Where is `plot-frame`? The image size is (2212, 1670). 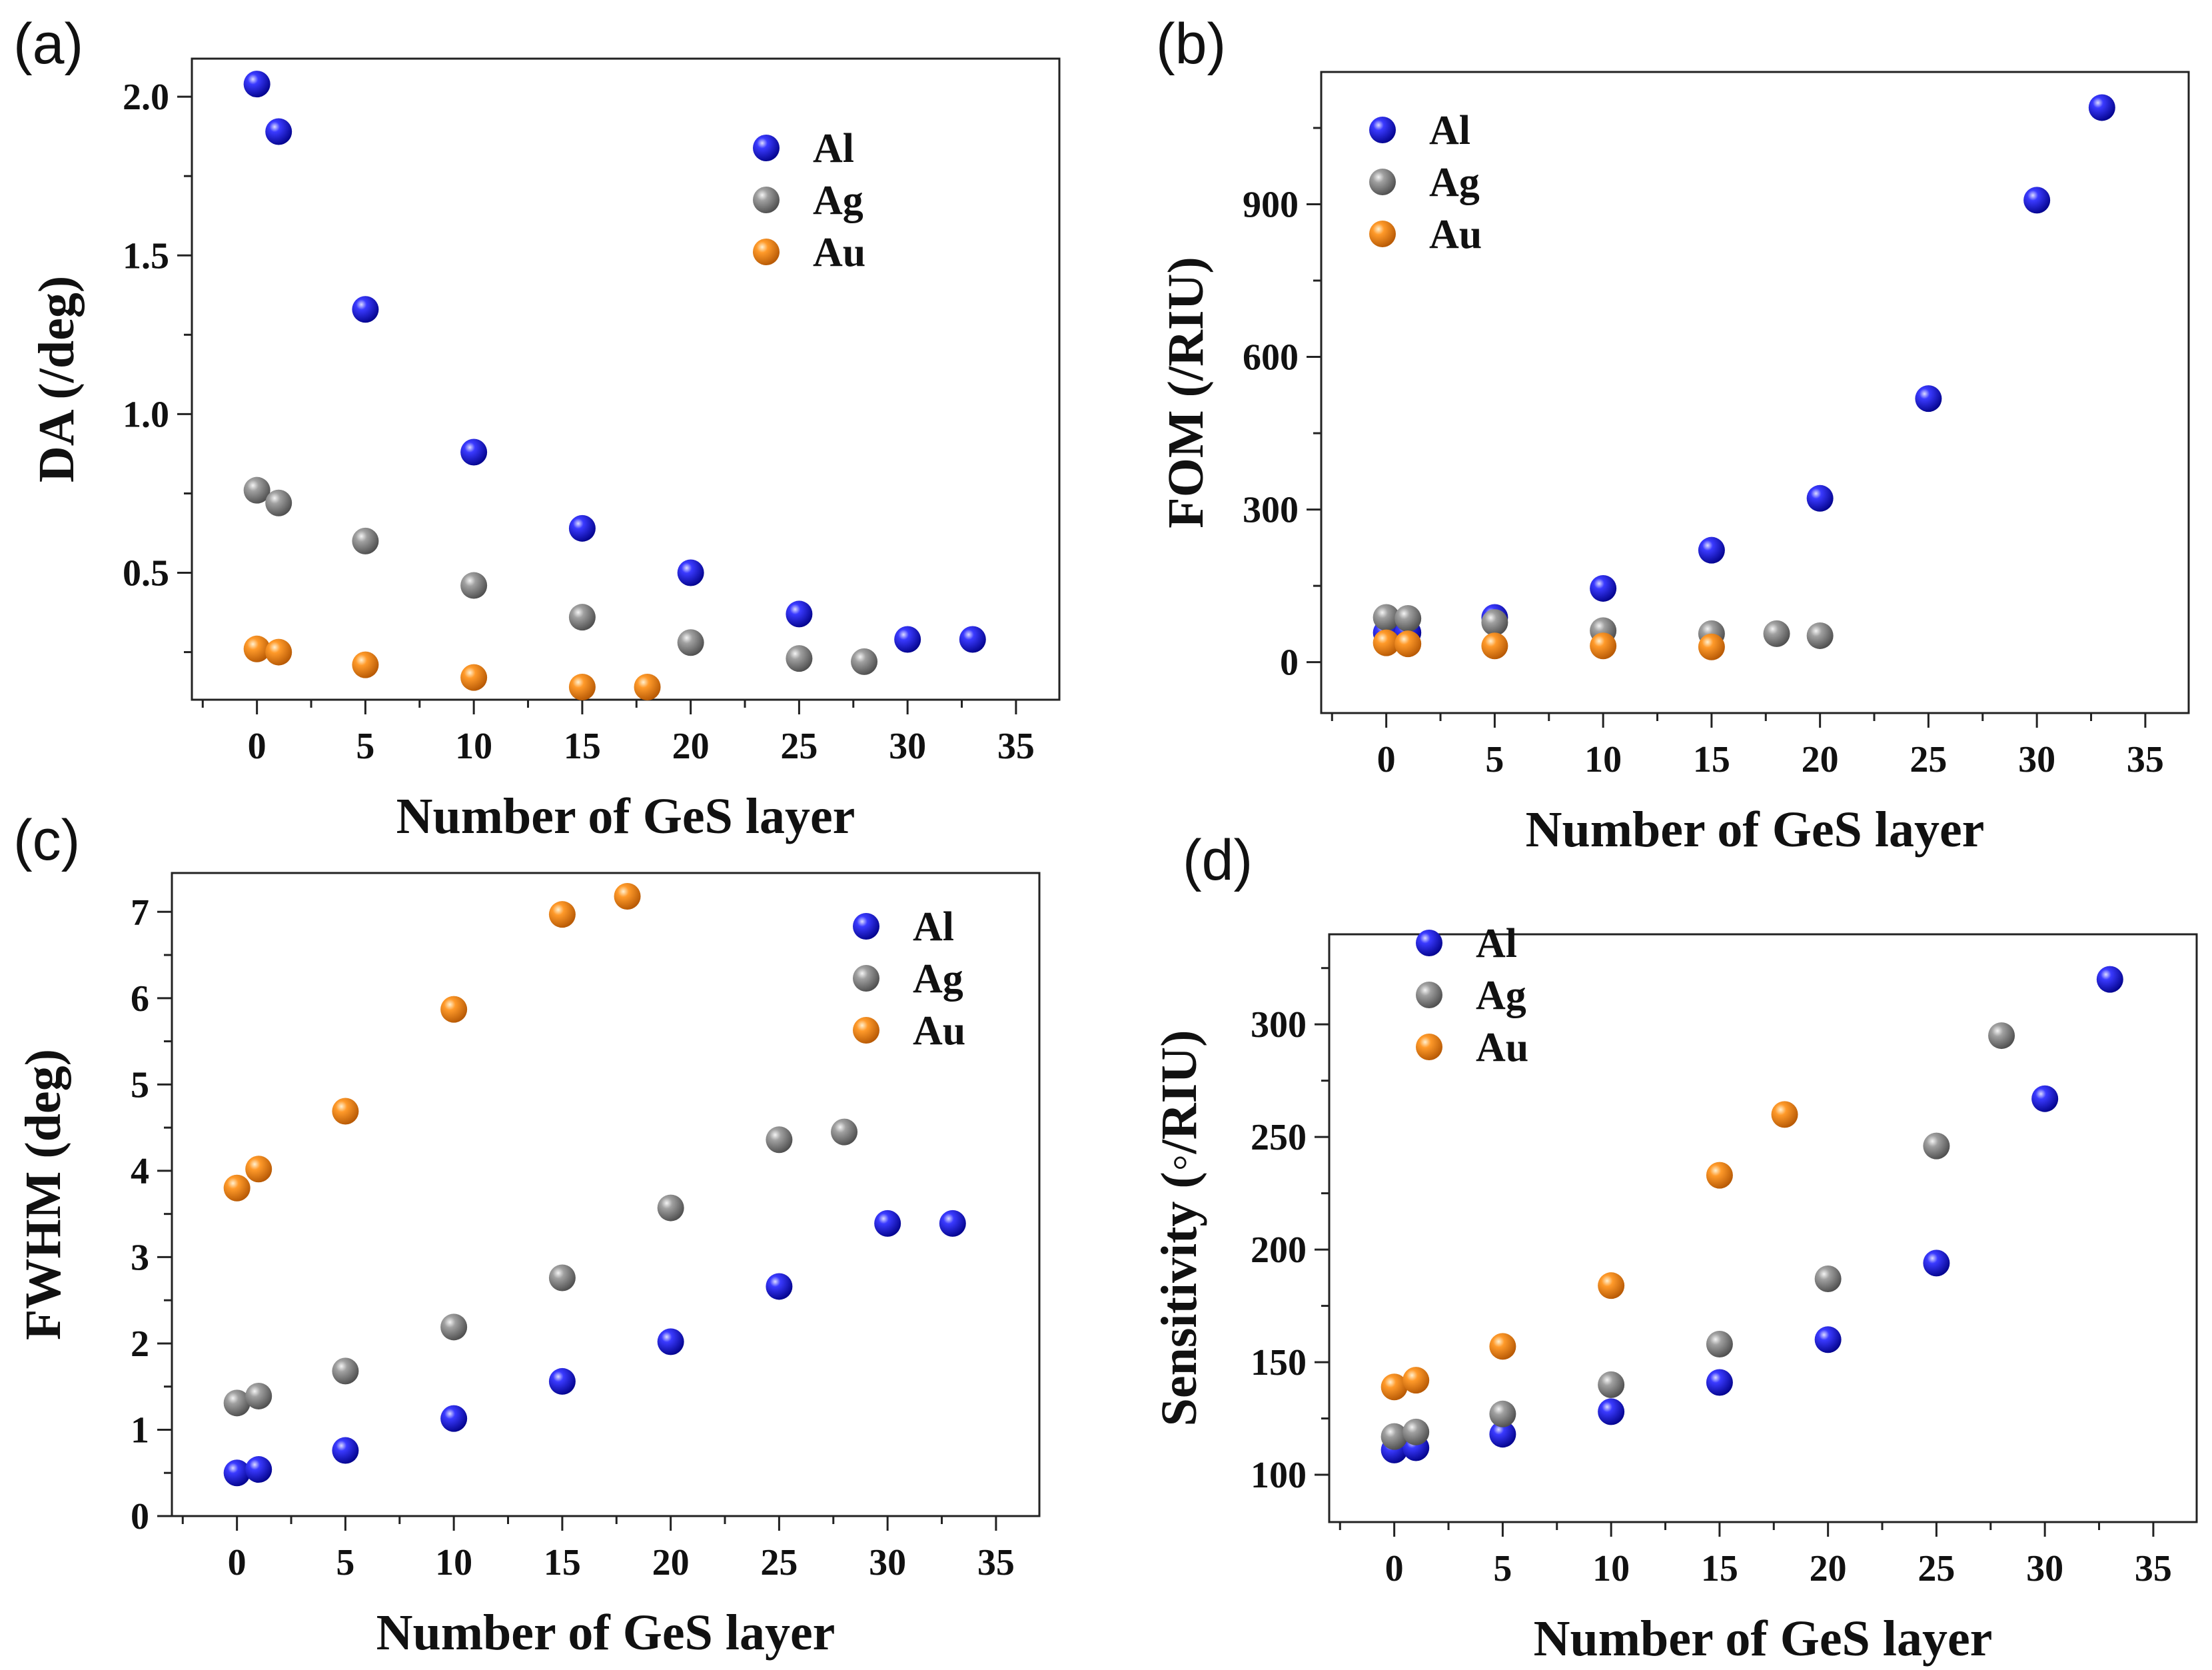 plot-frame is located at coordinates (1763, 1228).